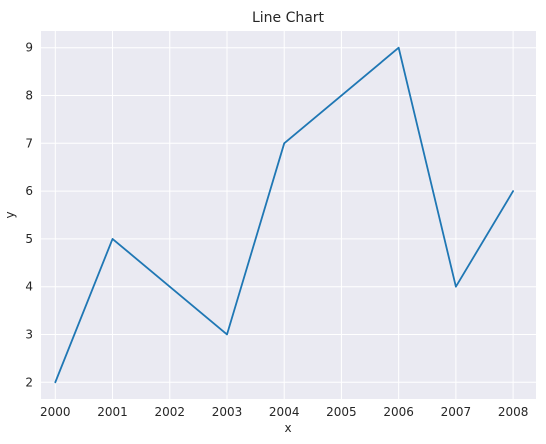 The height and width of the screenshot is (444, 546). What do you see at coordinates (288, 18) in the screenshot?
I see `chart-title: Line Chart` at bounding box center [288, 18].